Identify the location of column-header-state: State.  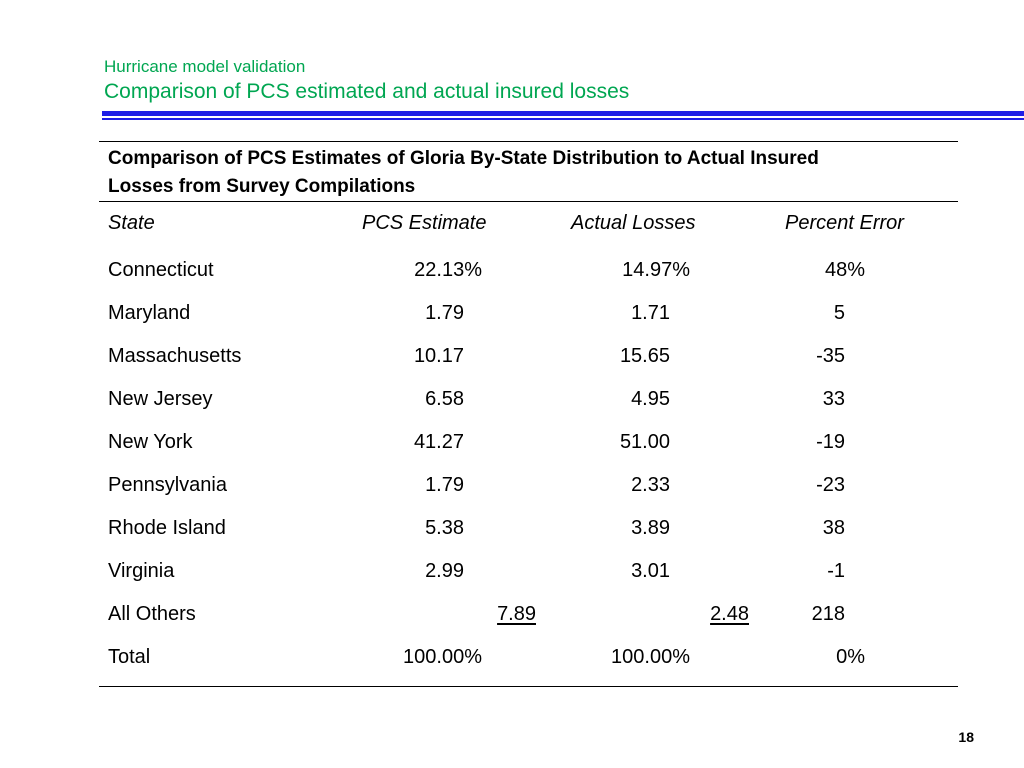
(131, 223).